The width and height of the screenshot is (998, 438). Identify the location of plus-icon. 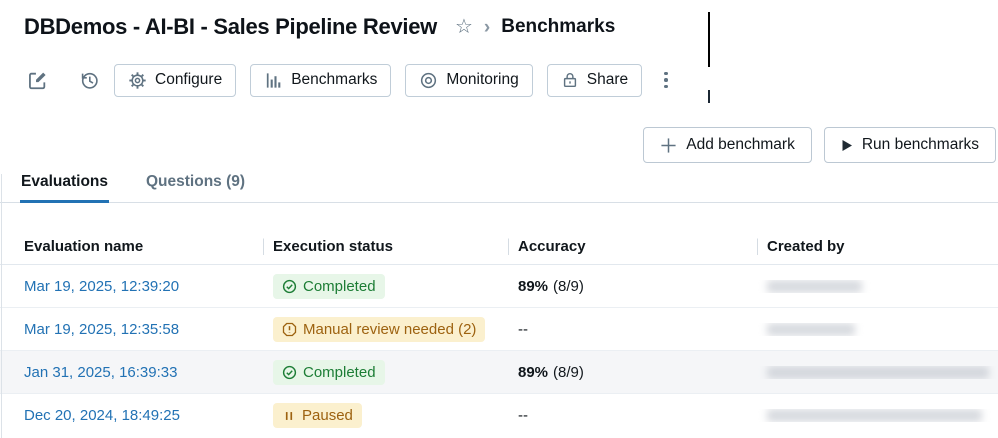
(668, 145).